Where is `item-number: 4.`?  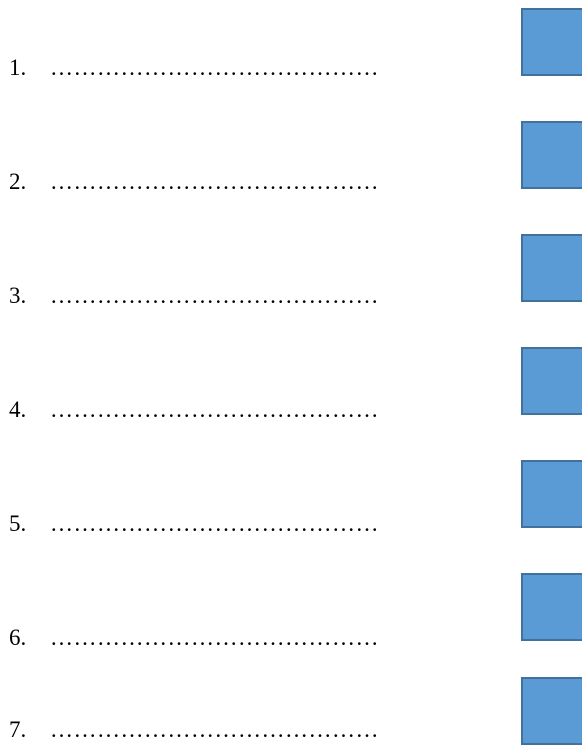
item-number: 4. is located at coordinates (18, 409).